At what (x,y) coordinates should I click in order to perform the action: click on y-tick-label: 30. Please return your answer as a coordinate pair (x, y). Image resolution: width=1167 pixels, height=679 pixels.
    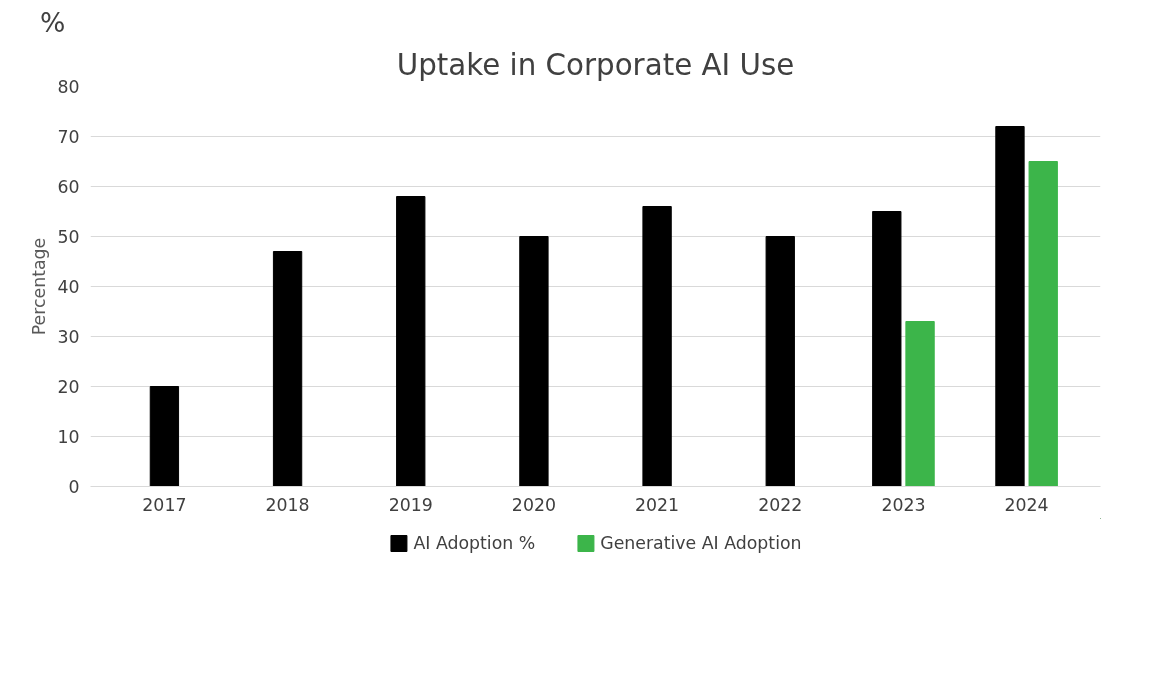
    Looking at the image, I should click on (68, 337).